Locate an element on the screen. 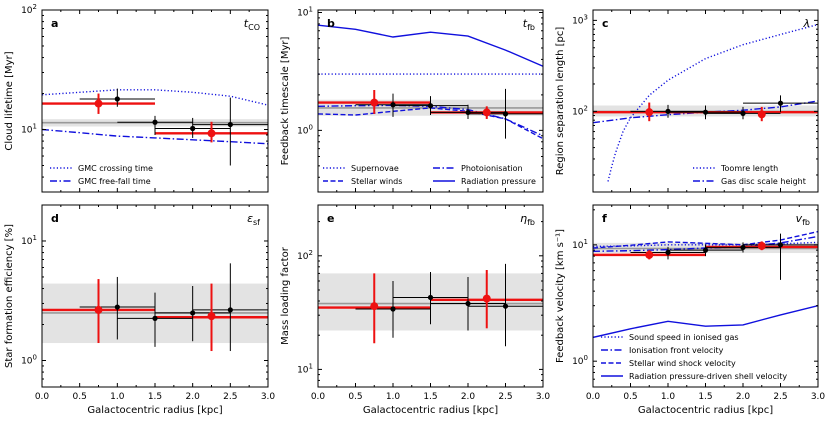  y-axis-label: Star formation efficiency [%] is located at coordinates (9, 296).